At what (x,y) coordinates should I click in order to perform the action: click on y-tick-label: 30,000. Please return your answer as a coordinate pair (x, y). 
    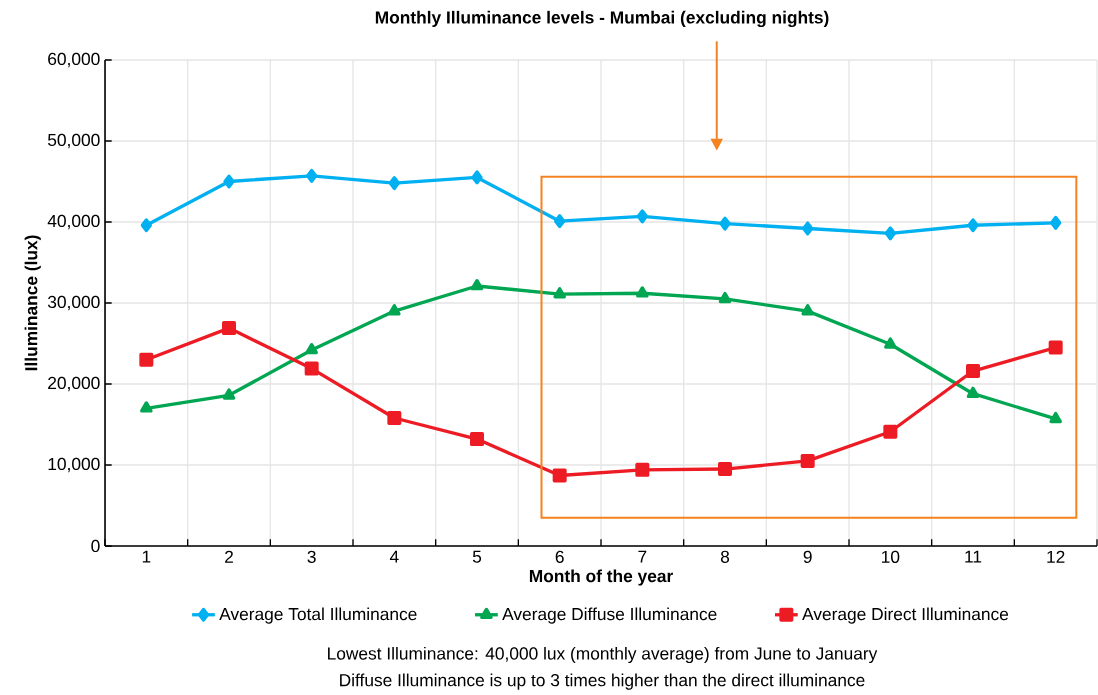
    Looking at the image, I should click on (73, 303).